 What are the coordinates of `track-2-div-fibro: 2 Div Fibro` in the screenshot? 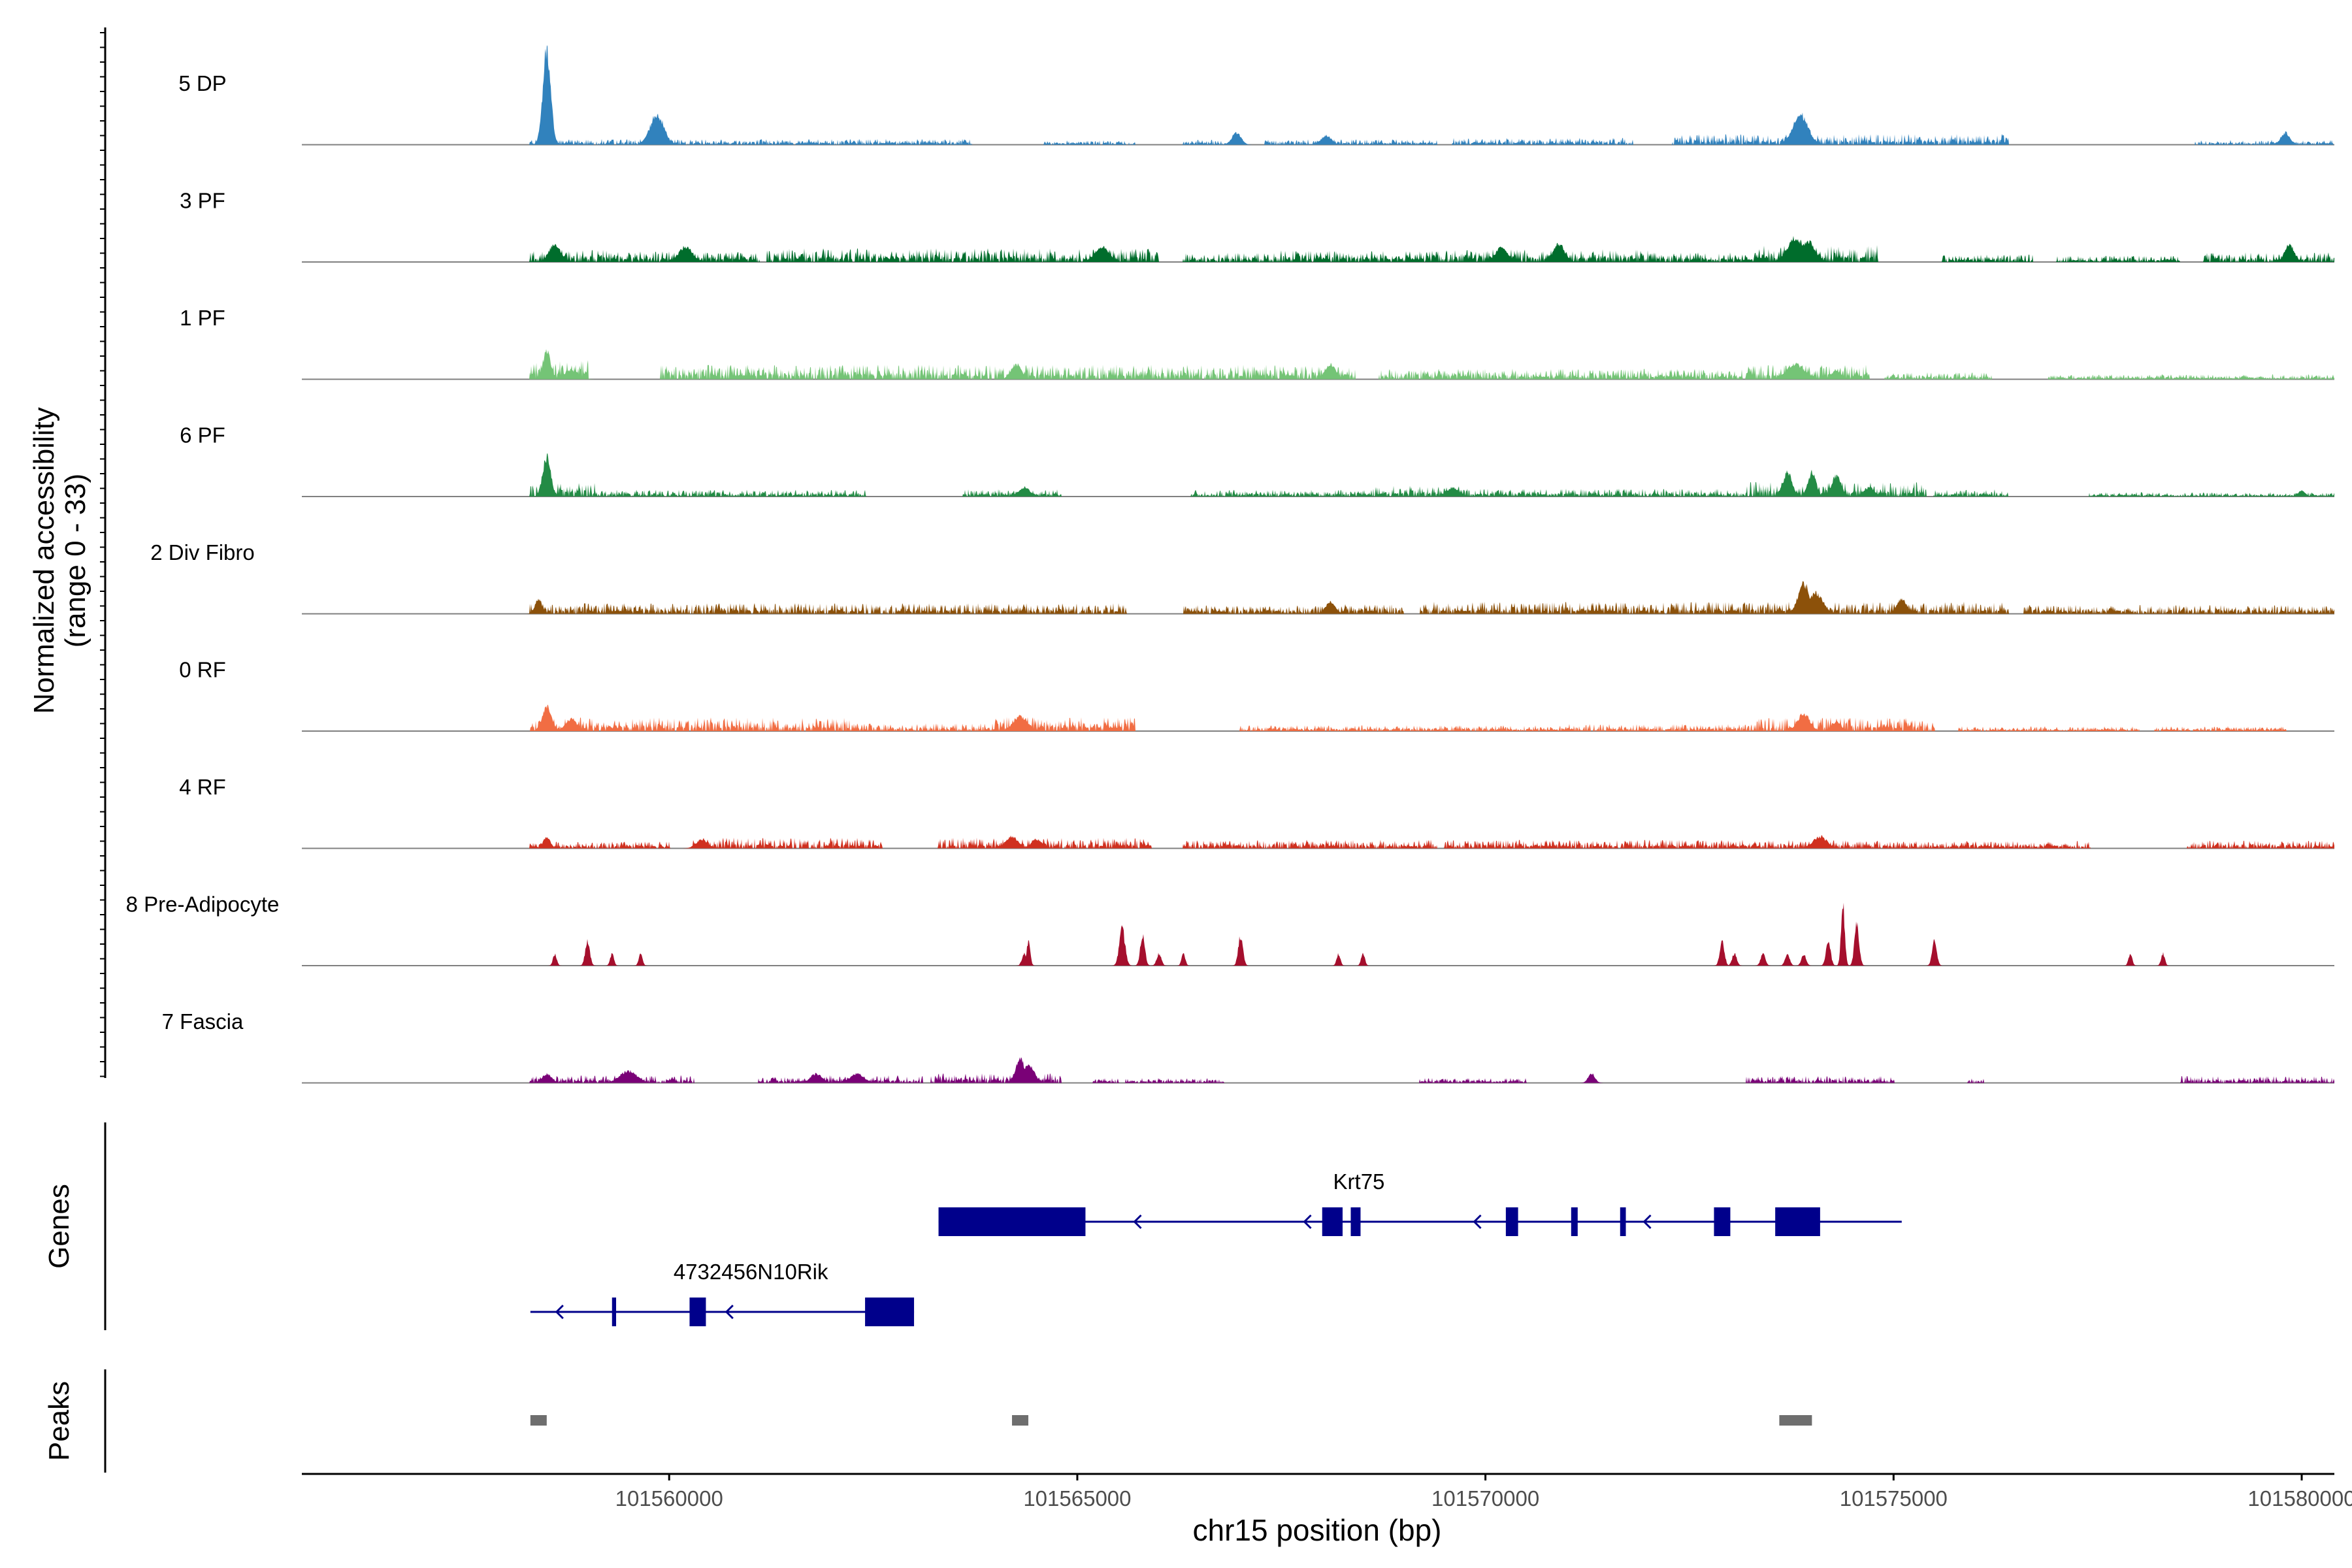 It's located at (1242, 577).